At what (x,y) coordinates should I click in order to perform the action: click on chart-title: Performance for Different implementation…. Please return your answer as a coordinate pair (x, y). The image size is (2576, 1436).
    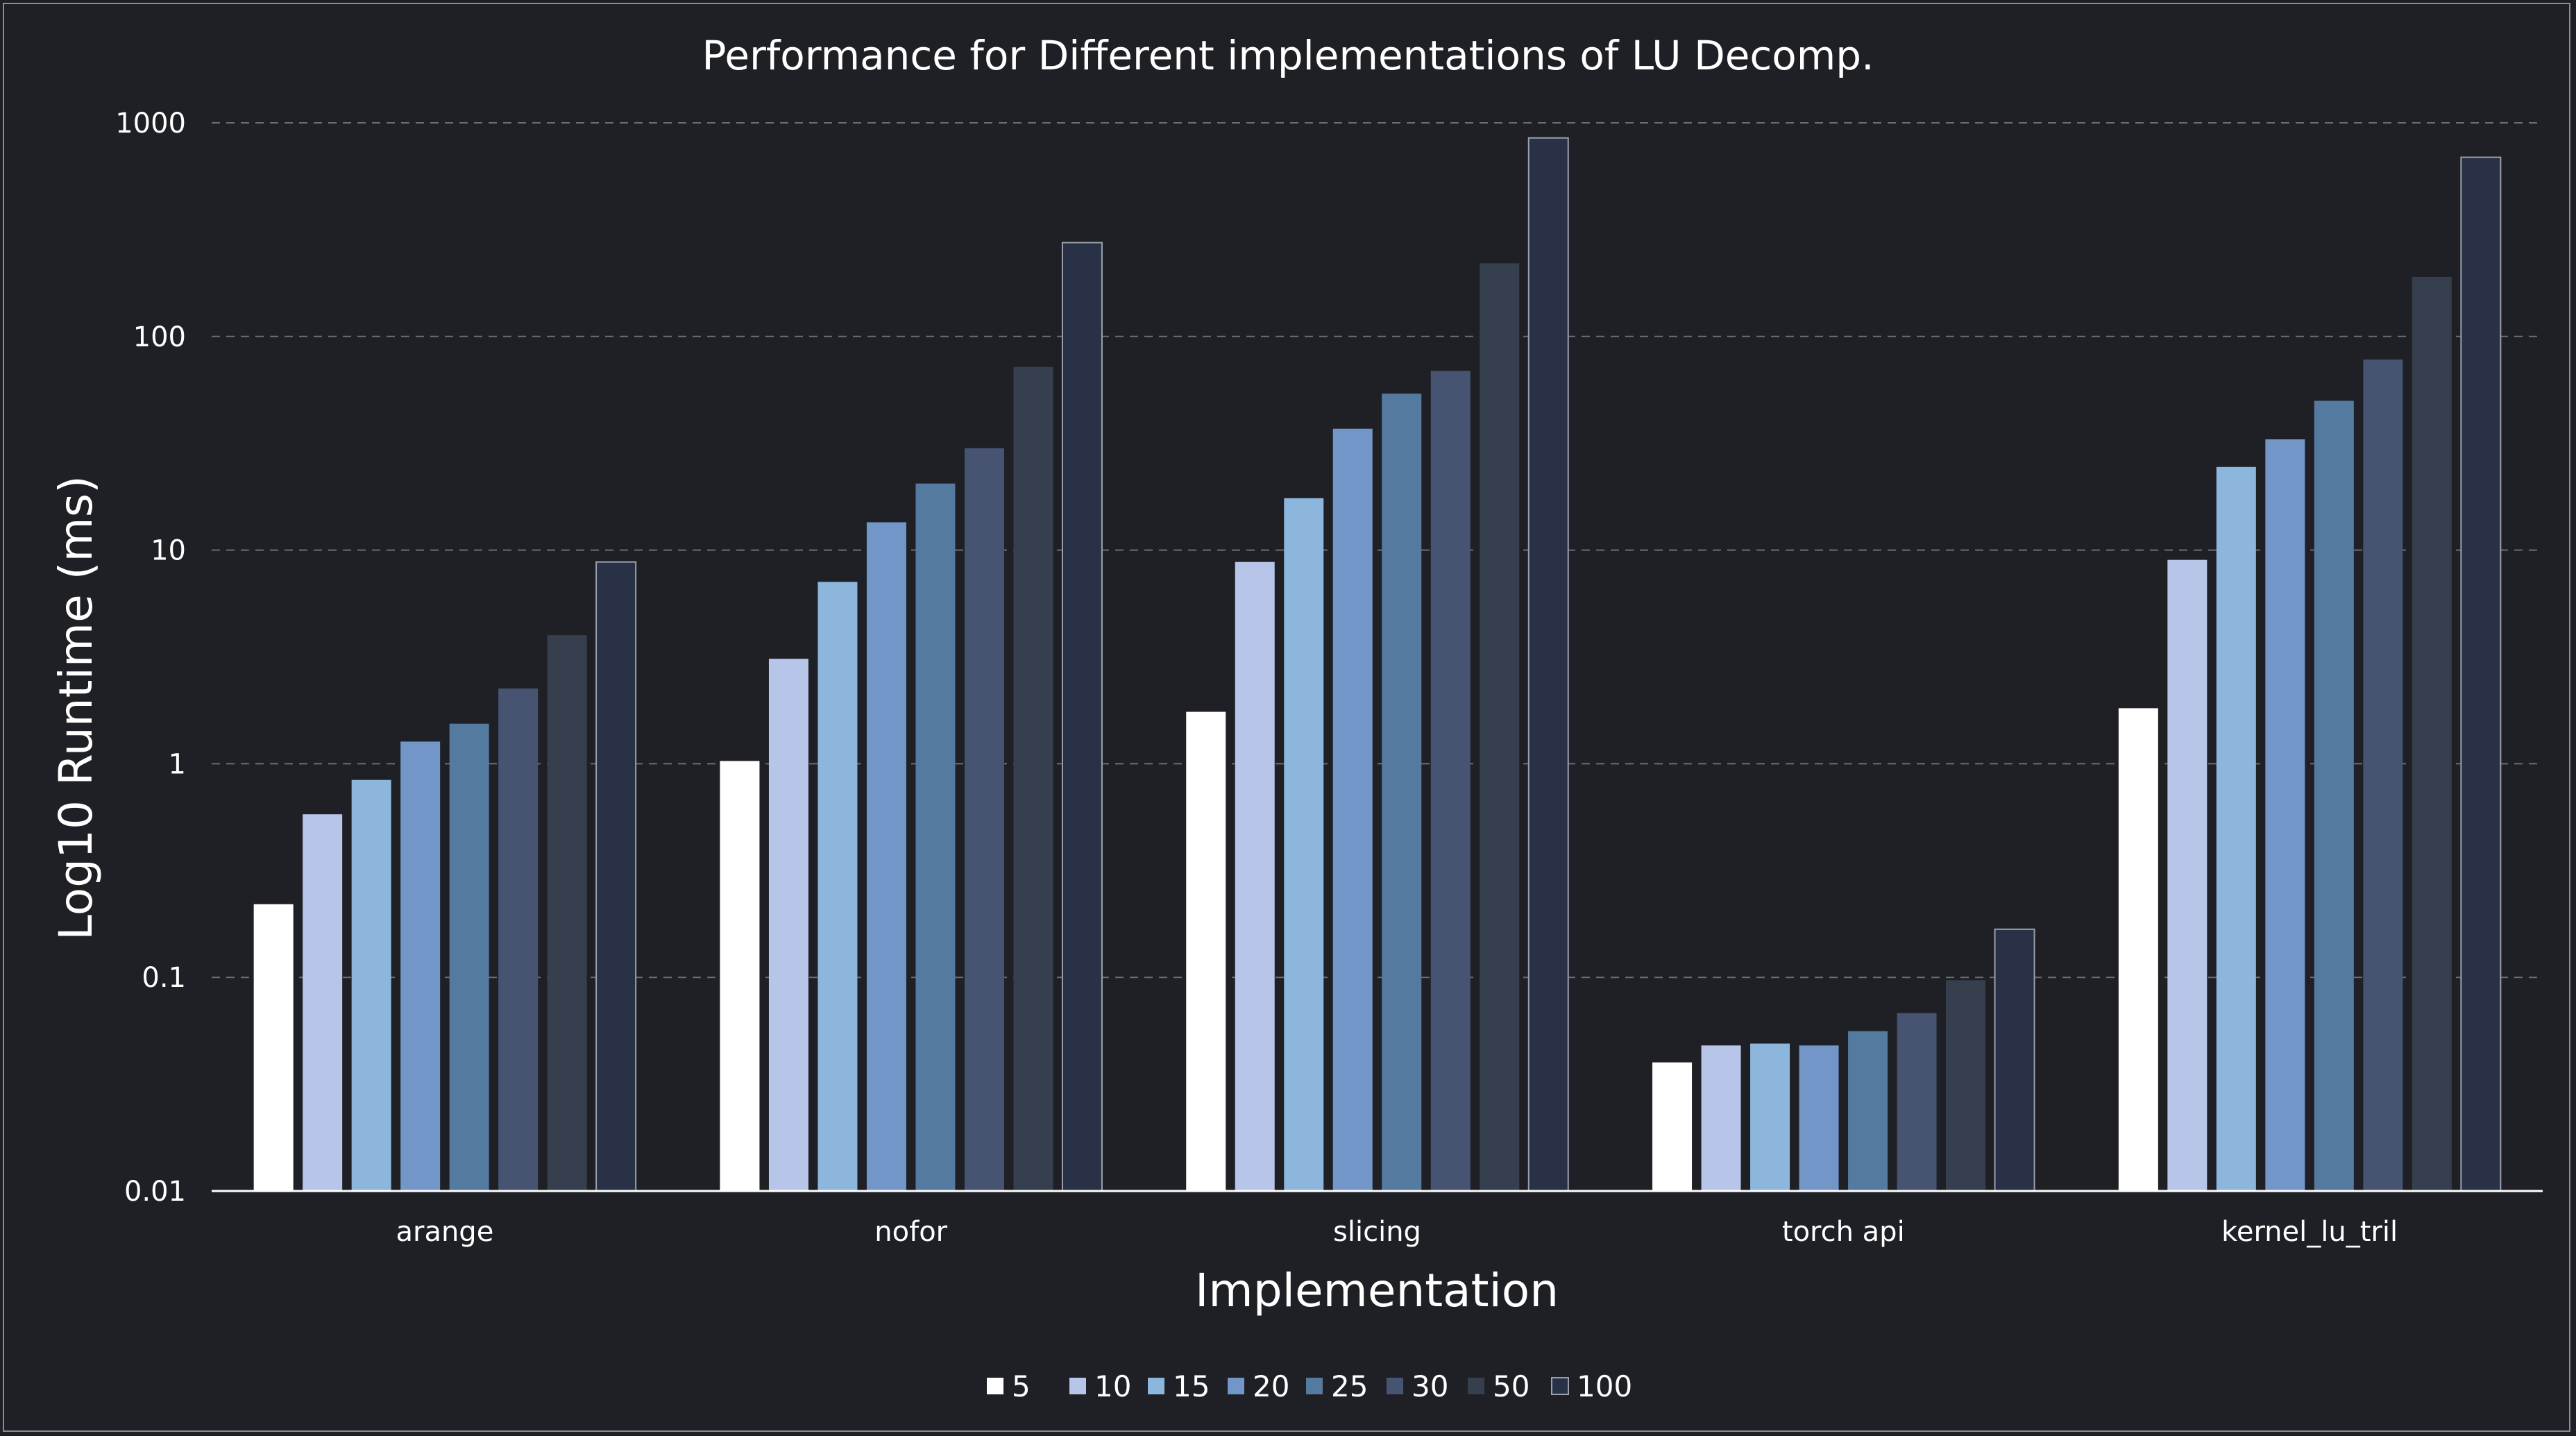
    Looking at the image, I should click on (1288, 55).